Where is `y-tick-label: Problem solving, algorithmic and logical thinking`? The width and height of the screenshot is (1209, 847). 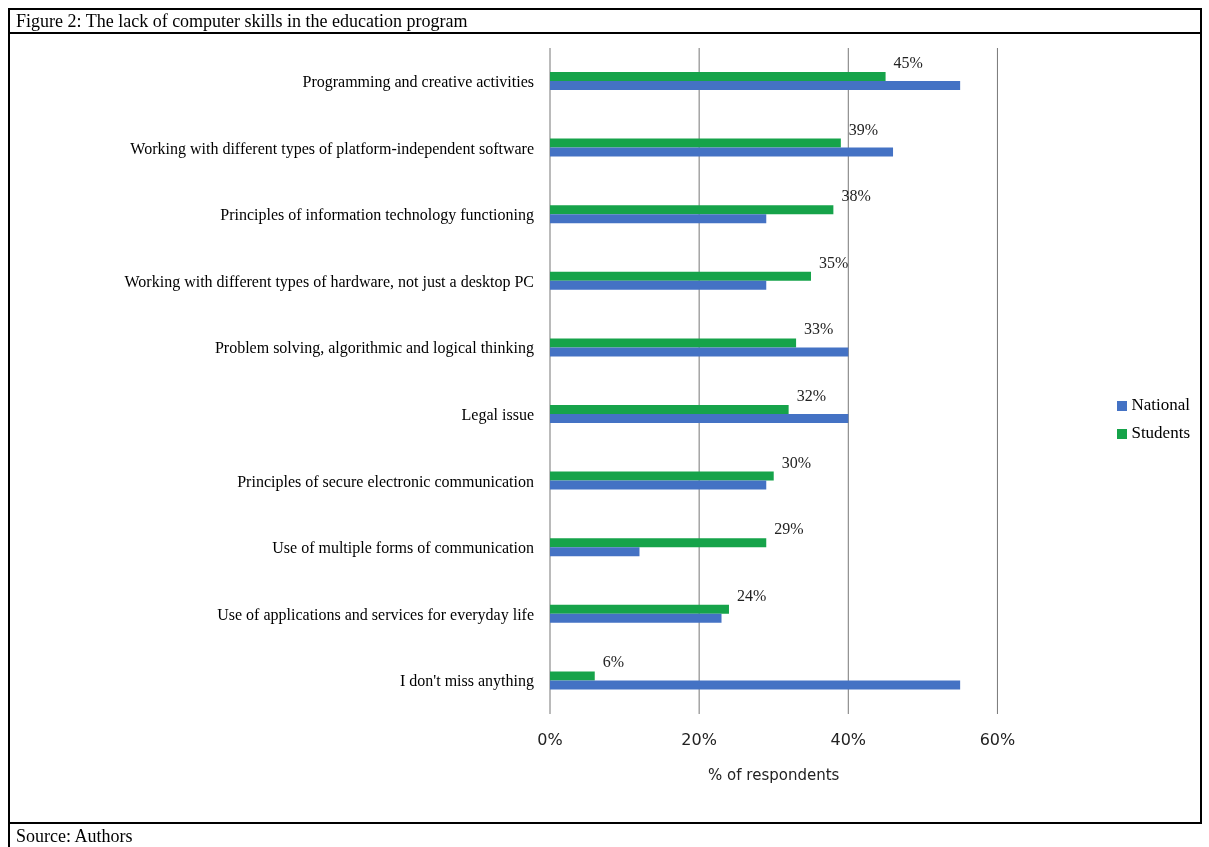 y-tick-label: Problem solving, algorithmic and logical thinking is located at coordinates (374, 348).